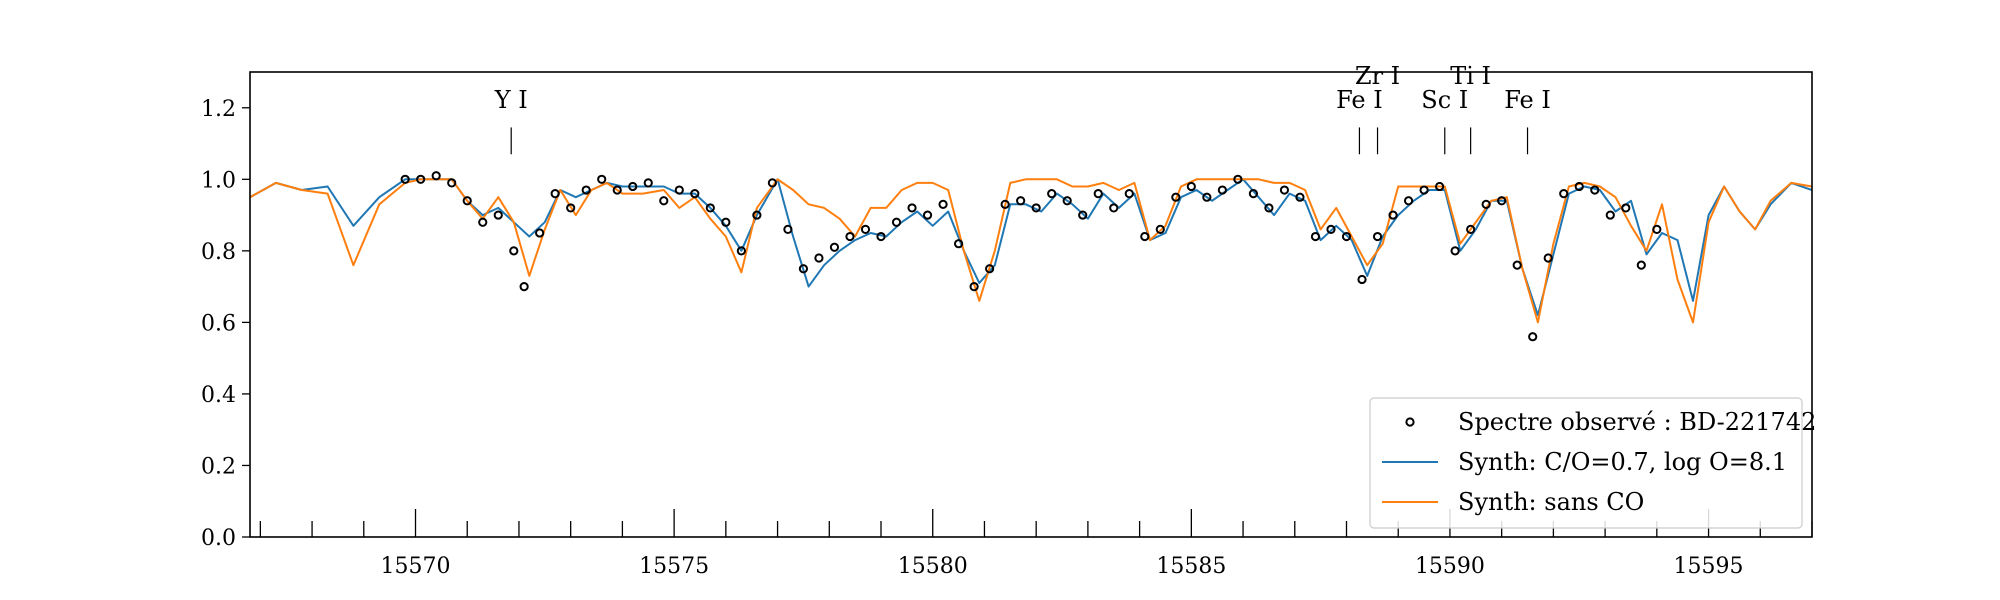 Image resolution: width=2000 pixels, height=600 pixels. Describe the element at coordinates (218, 538) in the screenshot. I see `y-tick-label: 0.0` at that location.